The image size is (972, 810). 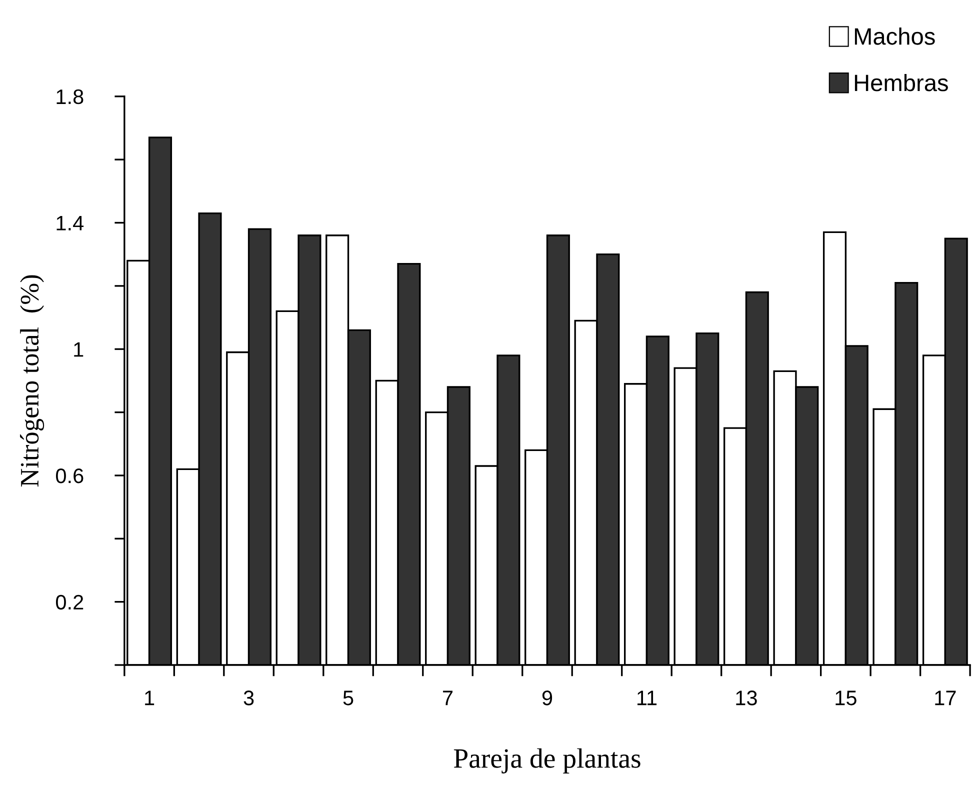 What do you see at coordinates (846, 698) in the screenshot?
I see `x-tick-label: 15` at bounding box center [846, 698].